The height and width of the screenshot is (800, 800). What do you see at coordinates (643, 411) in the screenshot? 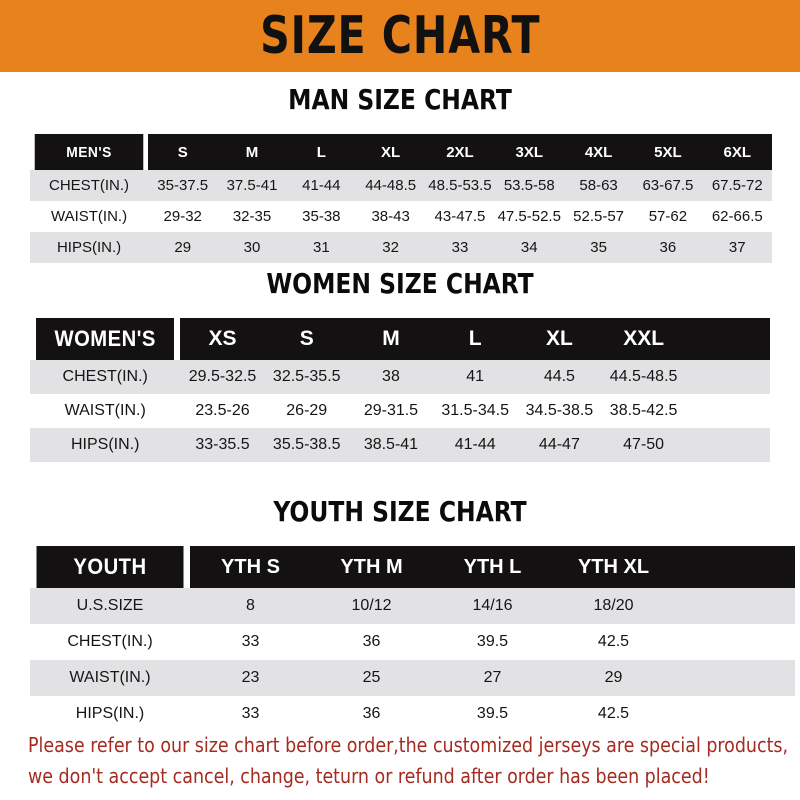
I see `women-measurement-cell: 38.5-42.5` at bounding box center [643, 411].